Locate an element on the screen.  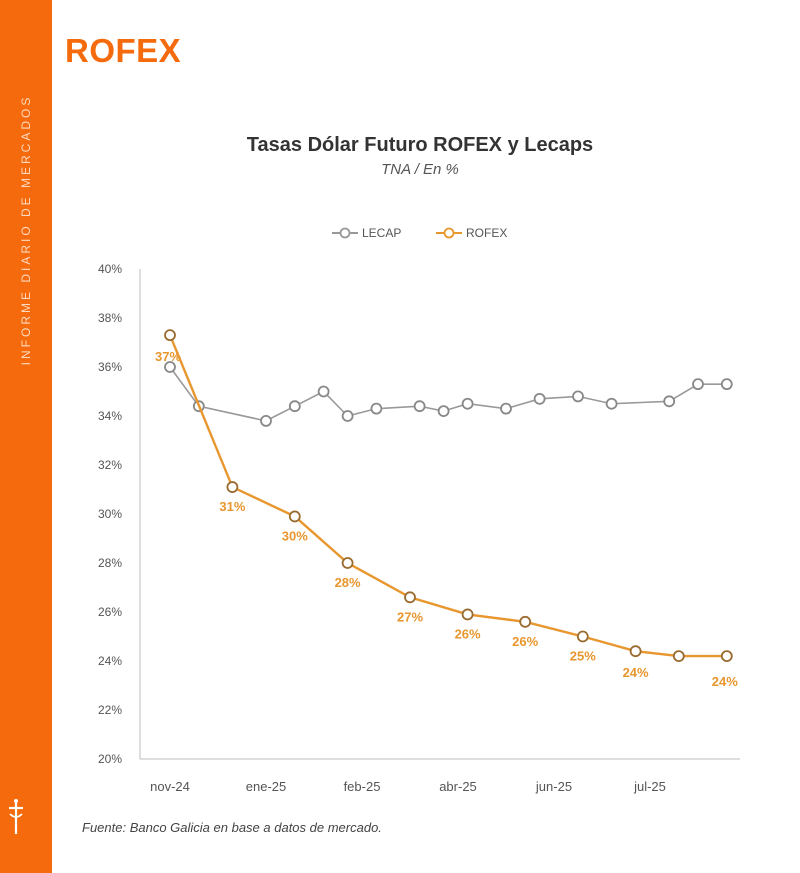
dagger-logo-icon is located at coordinates (16, 816).